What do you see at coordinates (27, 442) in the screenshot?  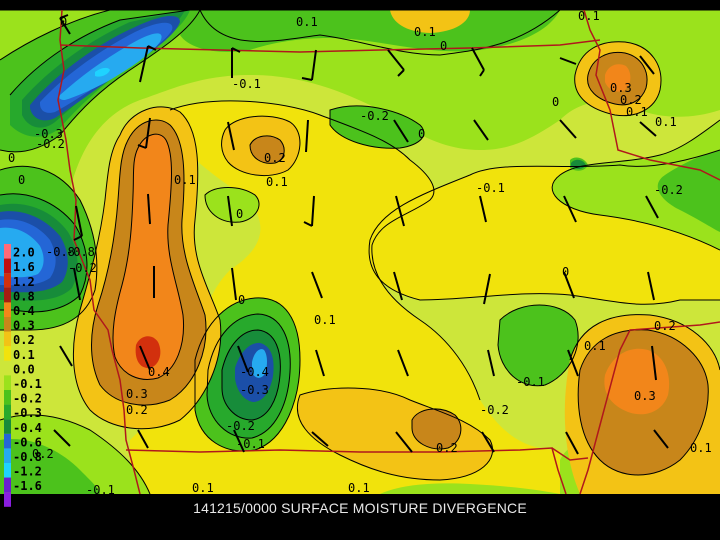 I see `legend-label: -0.6` at bounding box center [27, 442].